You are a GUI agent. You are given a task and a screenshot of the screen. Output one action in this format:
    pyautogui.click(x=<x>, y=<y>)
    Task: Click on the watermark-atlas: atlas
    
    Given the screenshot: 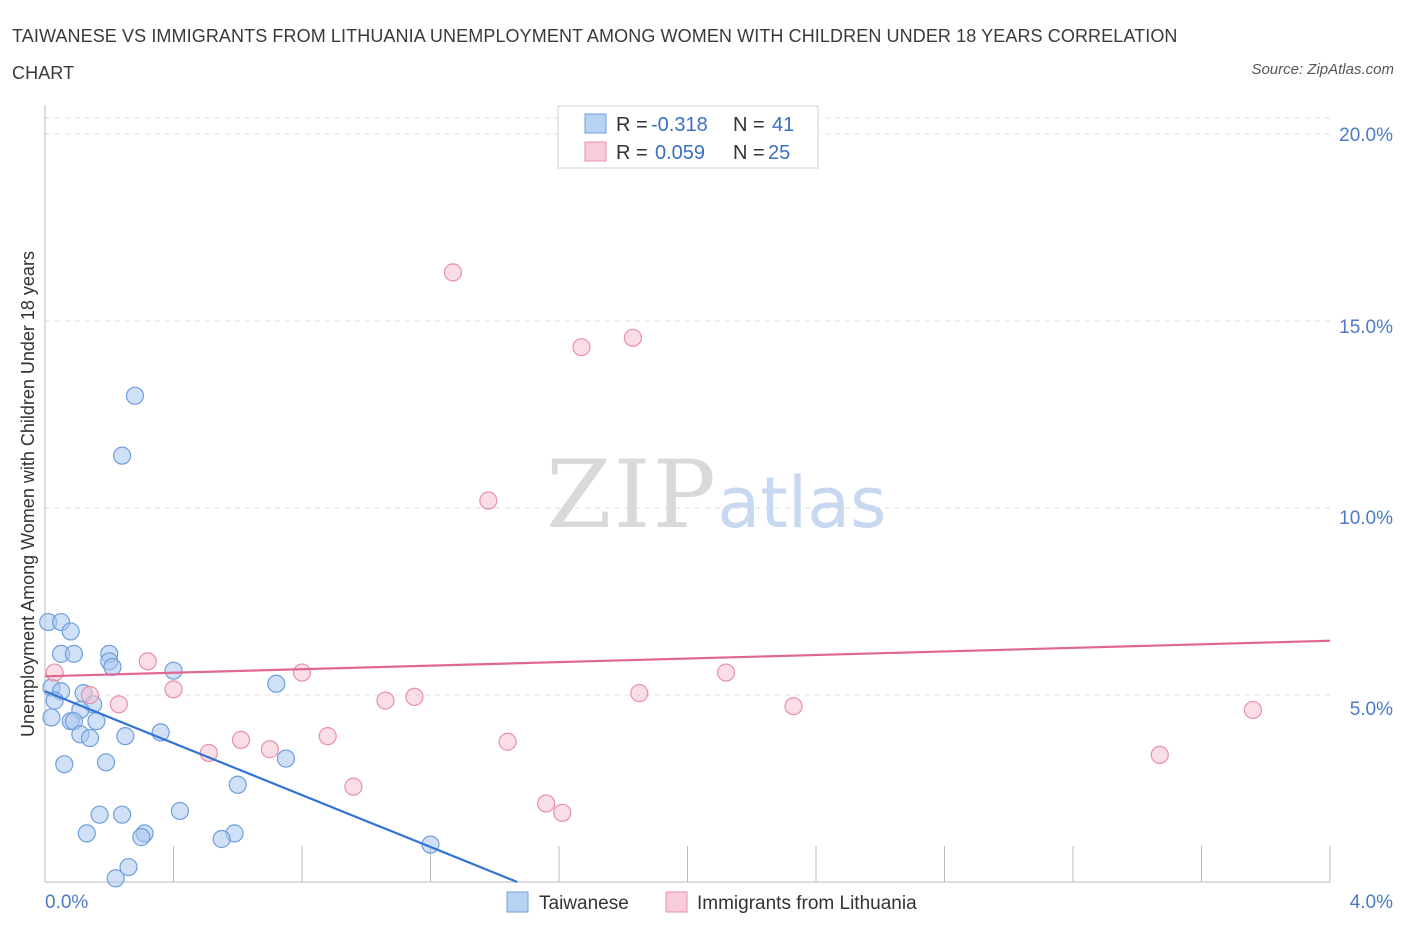 What is the action you would take?
    pyautogui.click(x=801, y=503)
    